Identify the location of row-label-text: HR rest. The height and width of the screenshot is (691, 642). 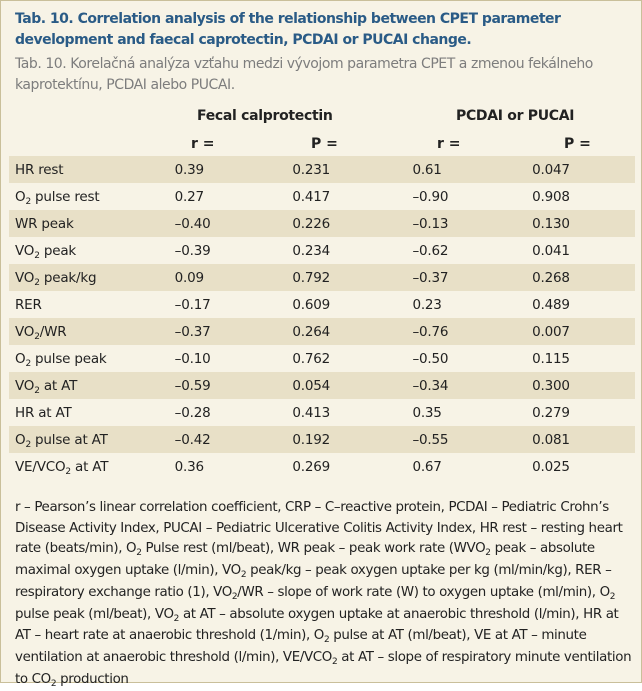
(39, 169).